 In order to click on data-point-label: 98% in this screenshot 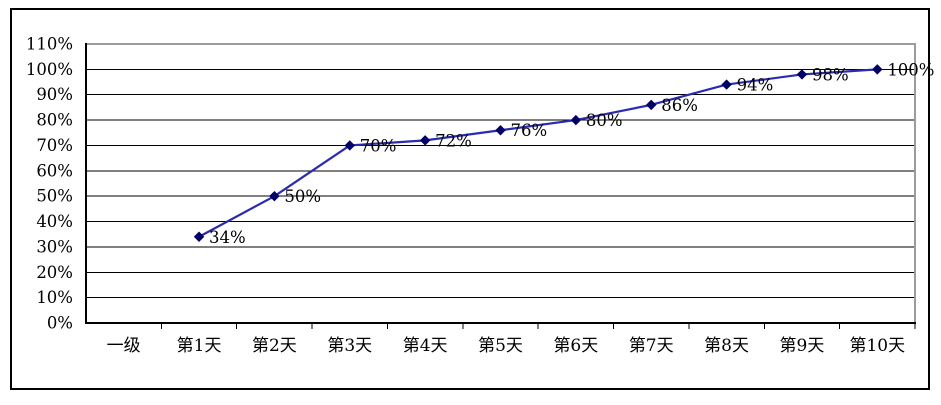, I will do `click(830, 74)`.